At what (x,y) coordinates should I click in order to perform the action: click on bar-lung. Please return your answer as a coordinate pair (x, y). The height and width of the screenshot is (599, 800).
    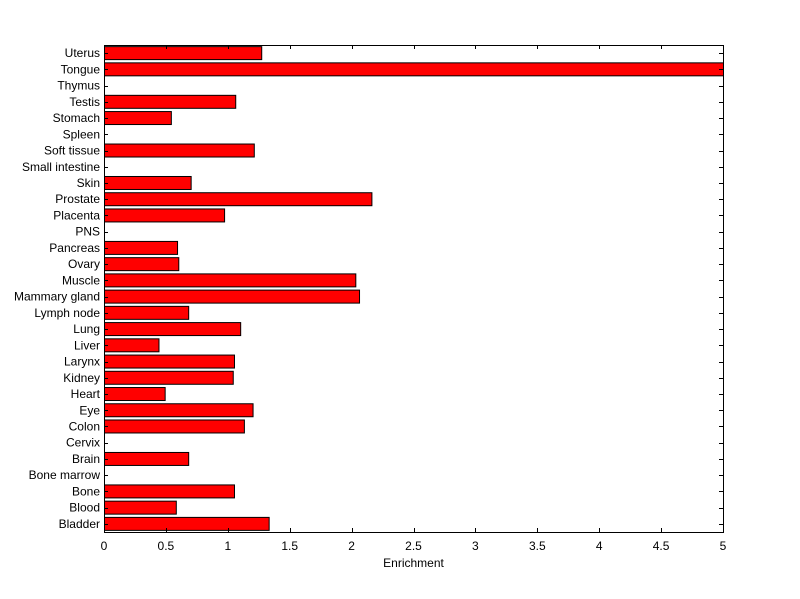
    Looking at the image, I should click on (173, 329).